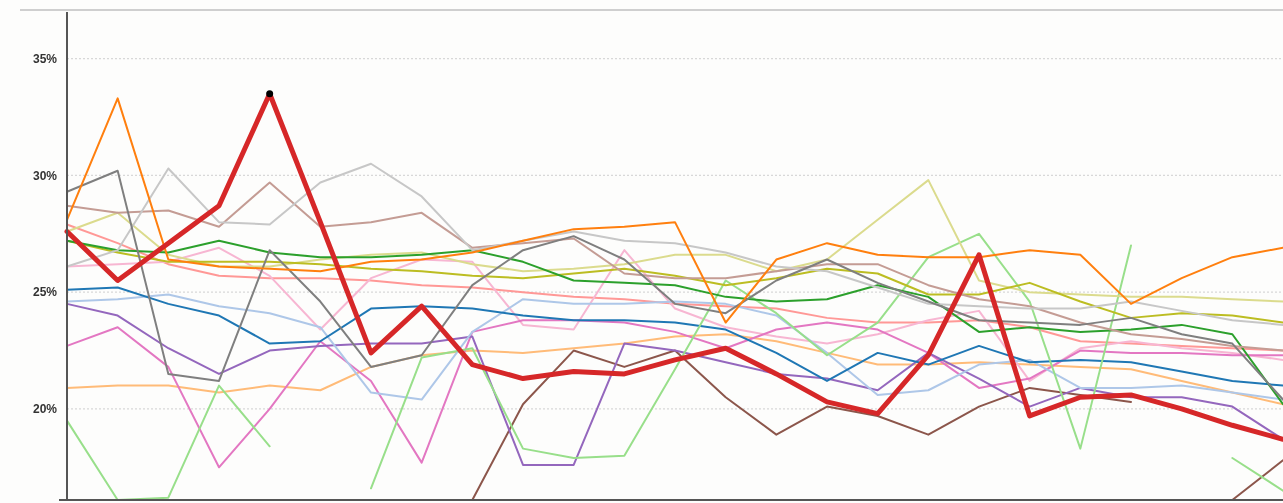 The image size is (1283, 503). I want to click on y-tick-label: 25%, so click(45, 292).